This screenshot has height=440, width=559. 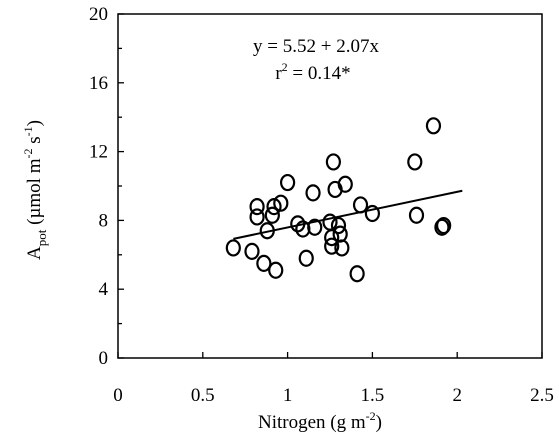 What do you see at coordinates (288, 395) in the screenshot?
I see `x-tick-label: 1` at bounding box center [288, 395].